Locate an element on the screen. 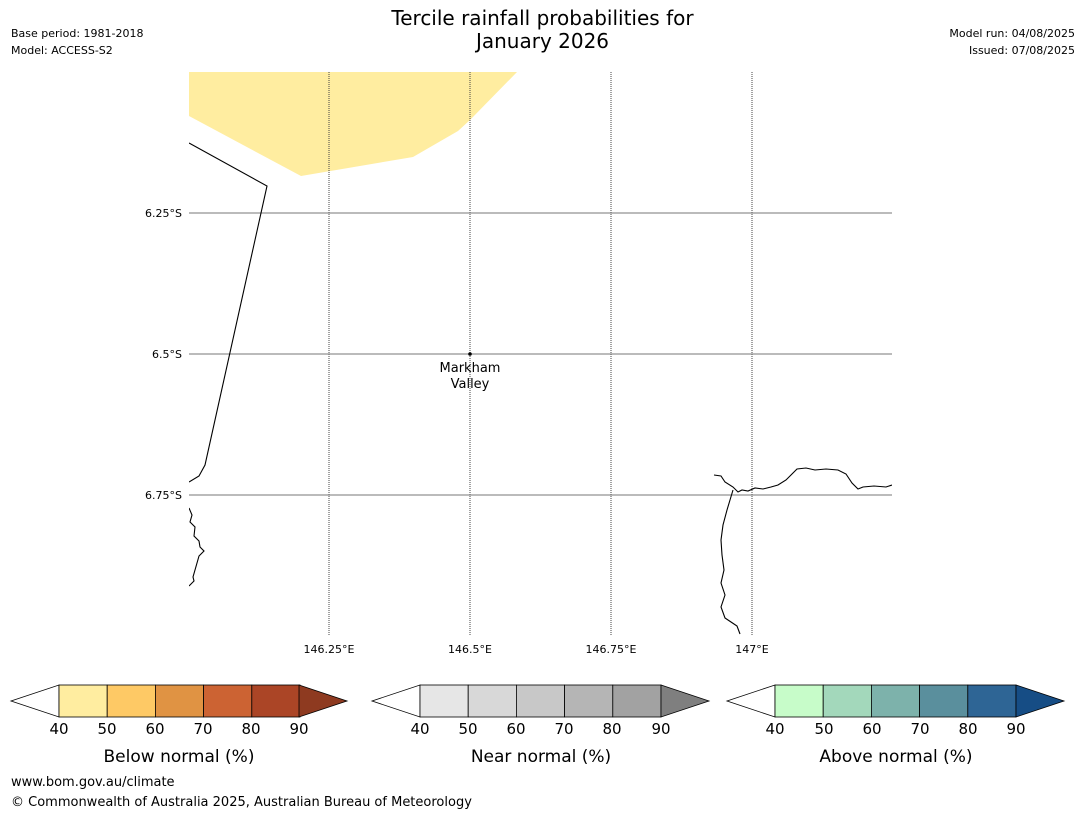  base-period-text: Base period: 1981-2018 is located at coordinates (77, 33).